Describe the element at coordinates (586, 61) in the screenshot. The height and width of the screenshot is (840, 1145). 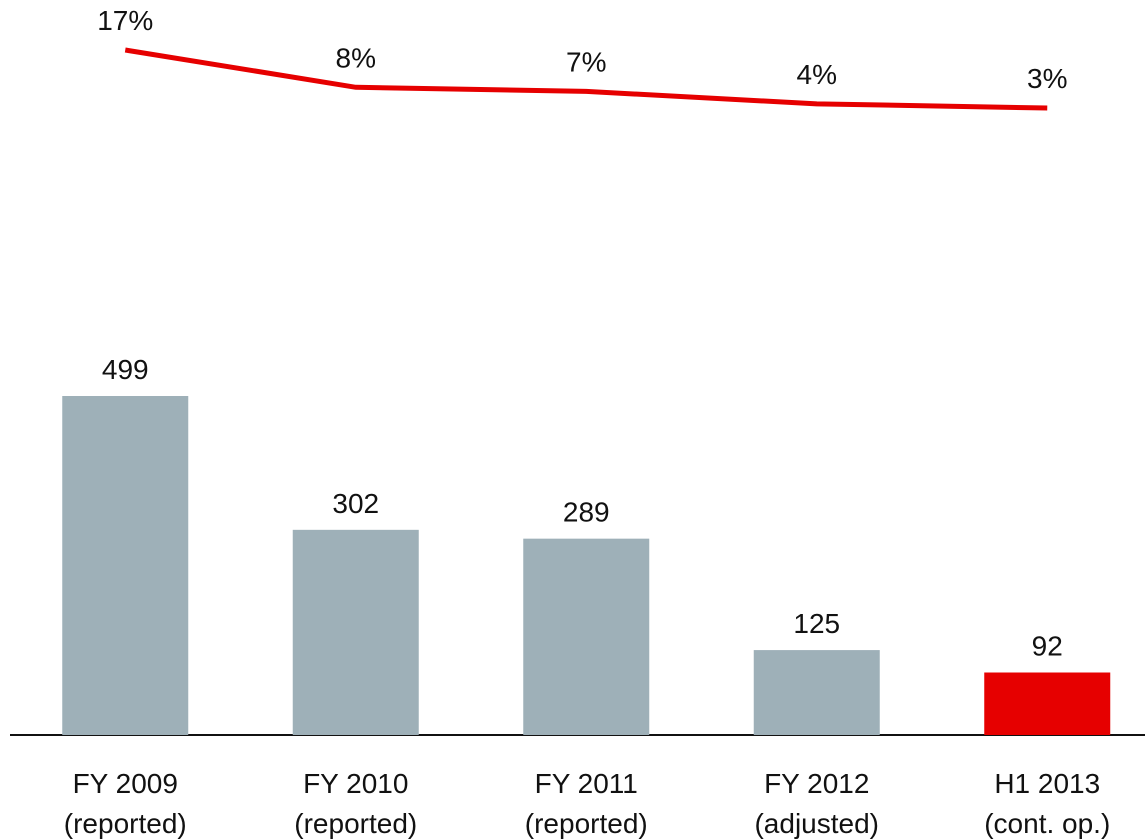
I see `line-value-label: 7%` at that location.